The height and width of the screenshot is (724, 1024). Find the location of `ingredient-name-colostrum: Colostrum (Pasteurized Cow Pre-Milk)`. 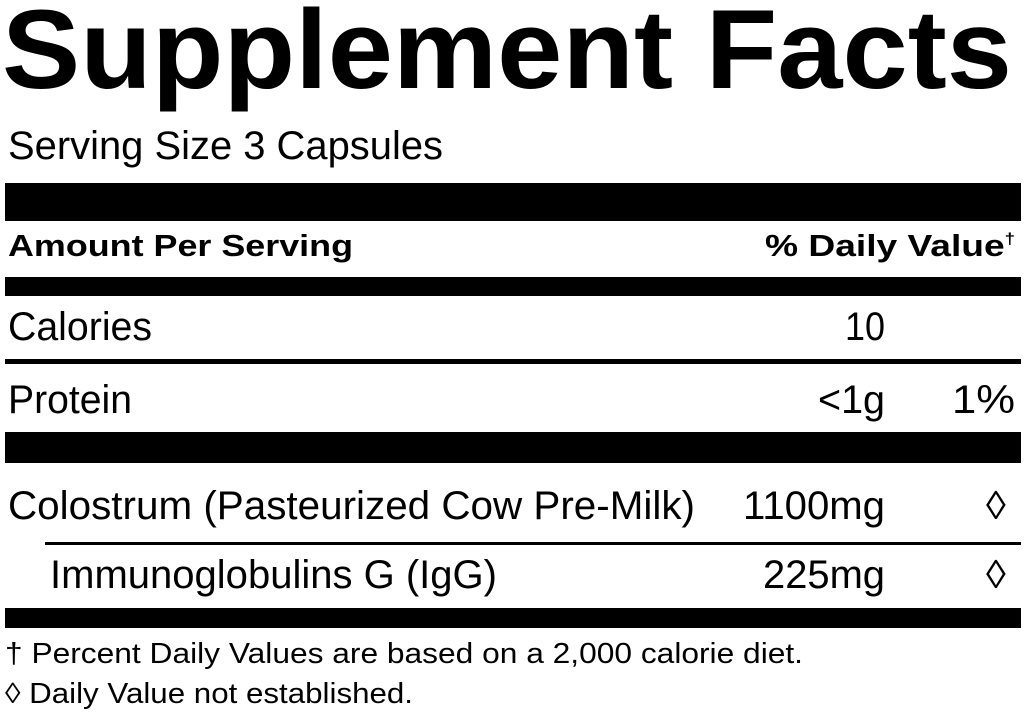

ingredient-name-colostrum: Colostrum (Pasteurized Cow Pre-Milk) is located at coordinates (351, 506).